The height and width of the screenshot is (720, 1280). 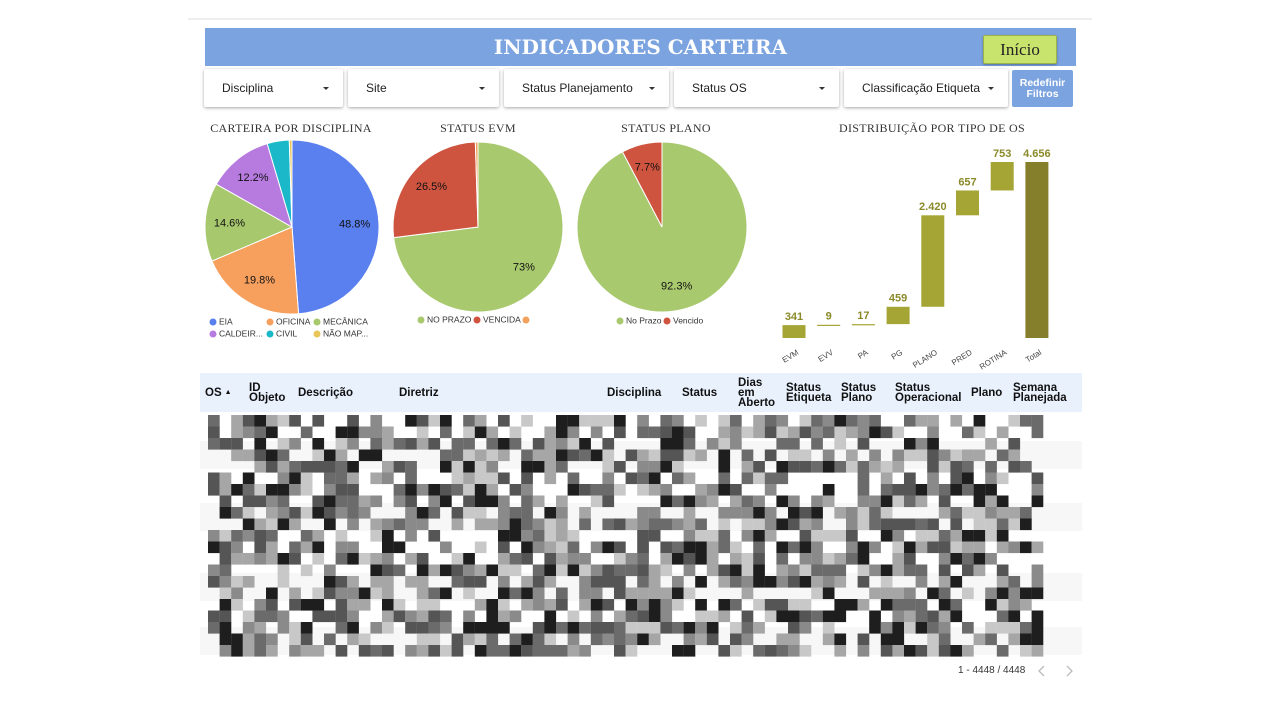 What do you see at coordinates (926, 88) in the screenshot?
I see `filter-dropdown: Classificação Etiqueta` at bounding box center [926, 88].